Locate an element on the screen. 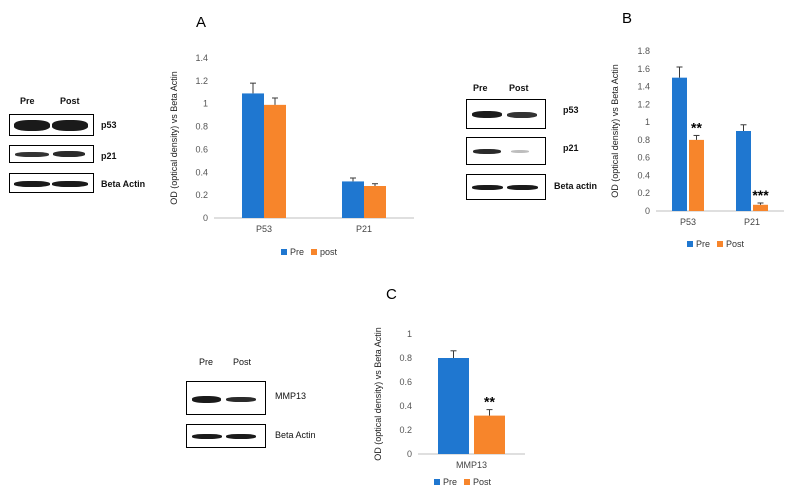  blot-b-row-actin: Beta actin is located at coordinates (576, 186).